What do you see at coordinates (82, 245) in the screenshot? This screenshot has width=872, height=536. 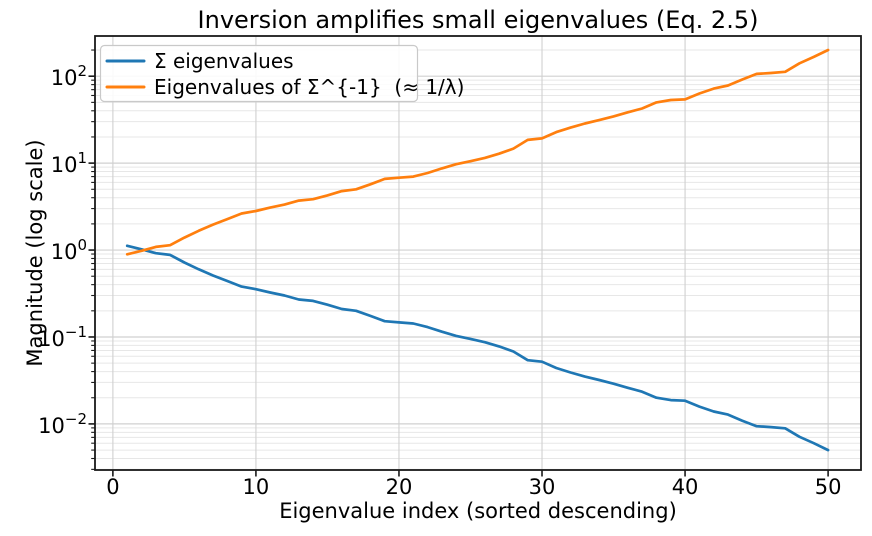 I see `y-tick-exponent: 0` at bounding box center [82, 245].